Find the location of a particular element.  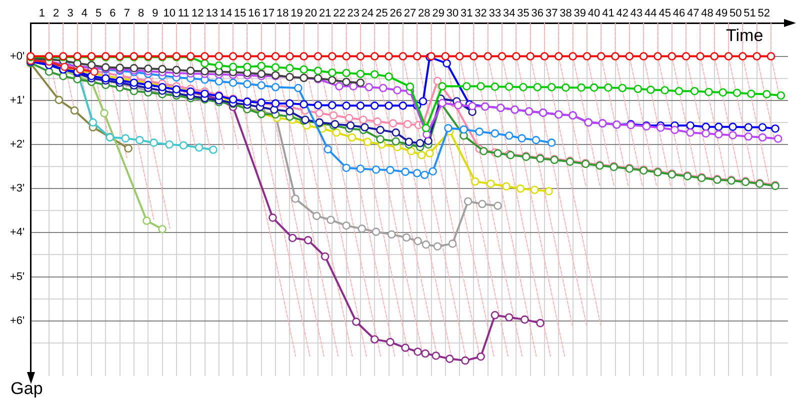

x-tick-label: 19 is located at coordinates (296, 14).